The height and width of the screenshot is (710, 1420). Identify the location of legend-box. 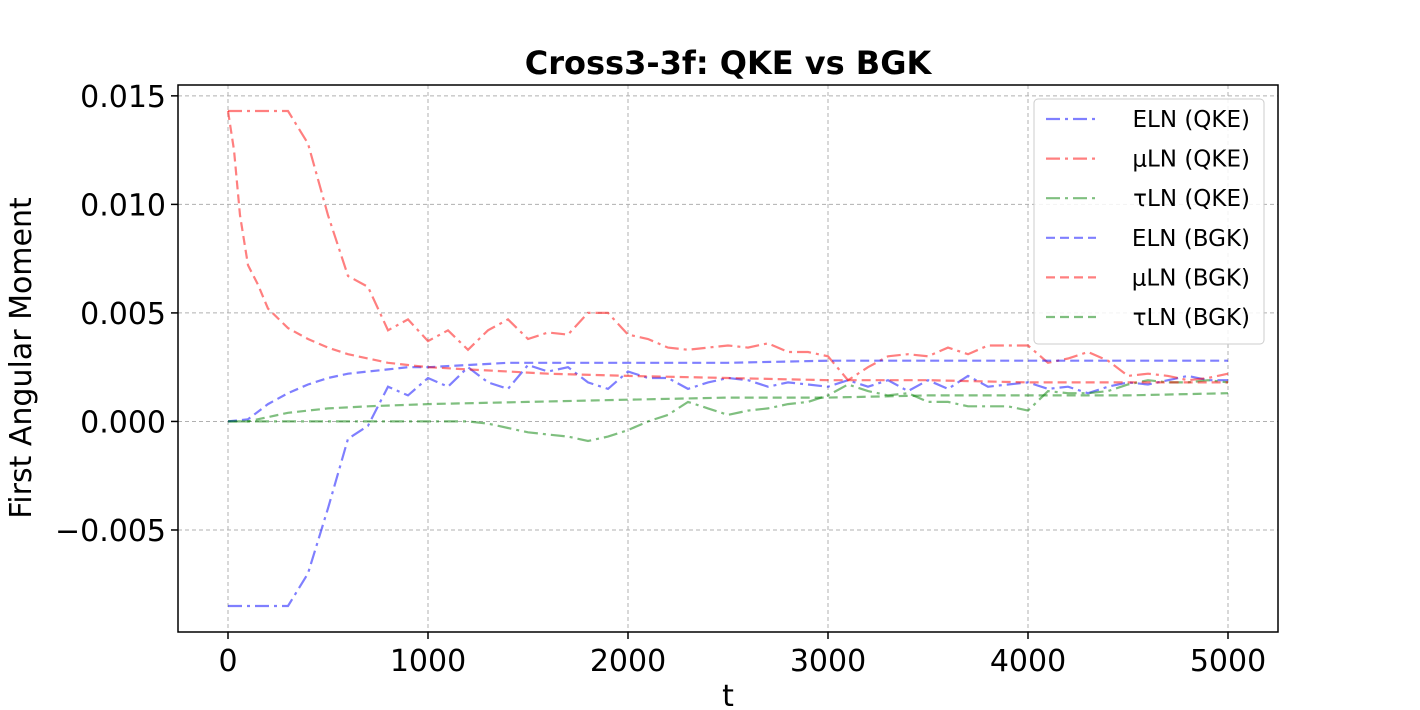
(1149, 221).